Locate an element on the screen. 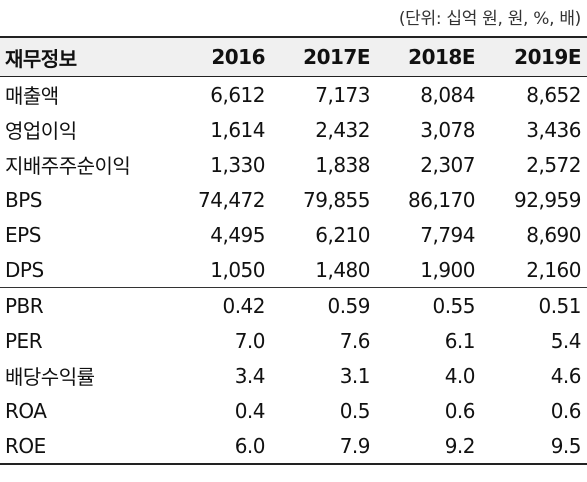  cell-value: 6,612 is located at coordinates (237, 94).